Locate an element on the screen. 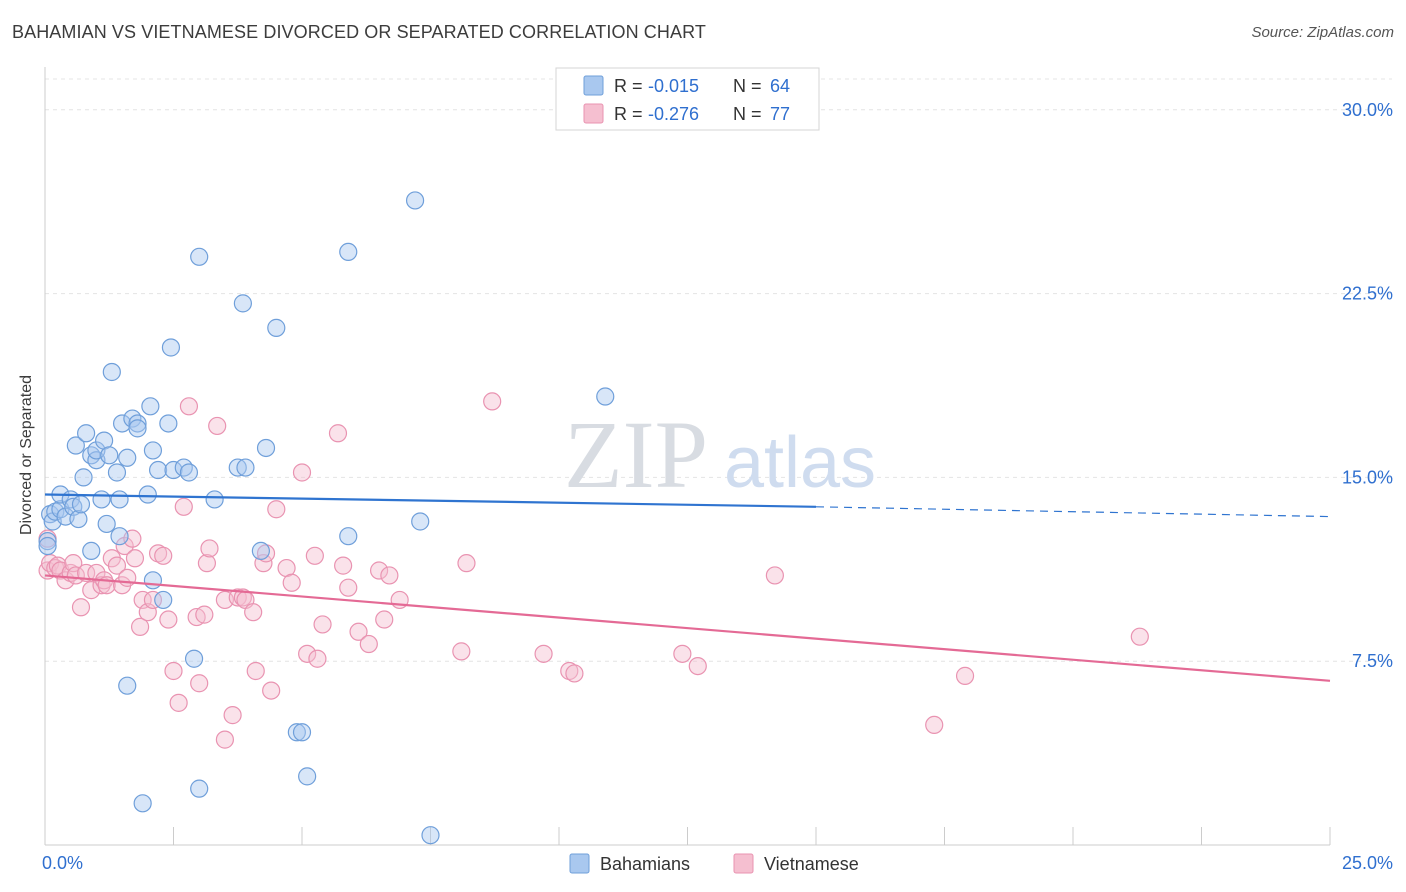 The image size is (1406, 892). legend-n-label-2: N = is located at coordinates (747, 114).